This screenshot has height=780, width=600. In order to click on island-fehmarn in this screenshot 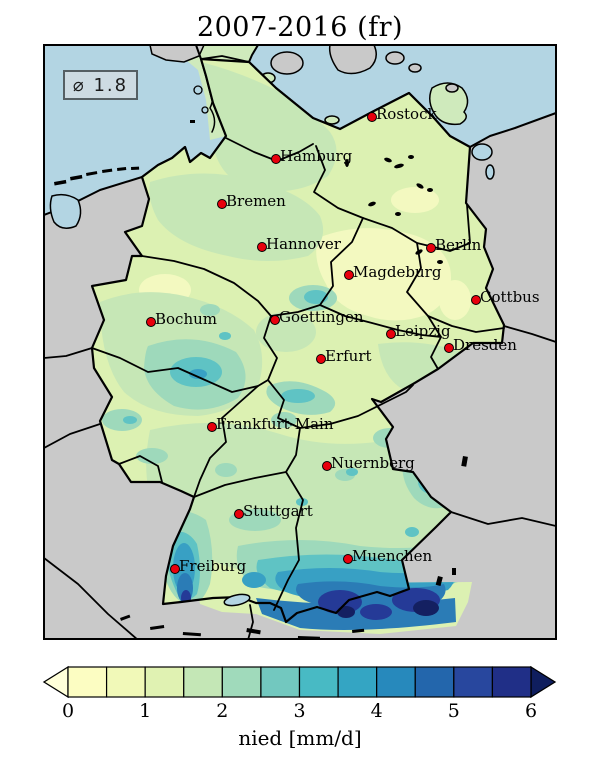, I will do `click(332, 120)`.